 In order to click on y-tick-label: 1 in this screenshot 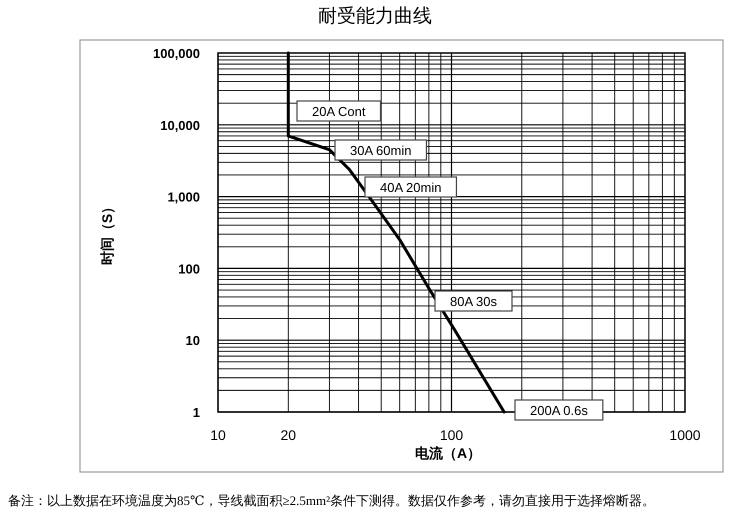, I will do `click(196, 412)`.